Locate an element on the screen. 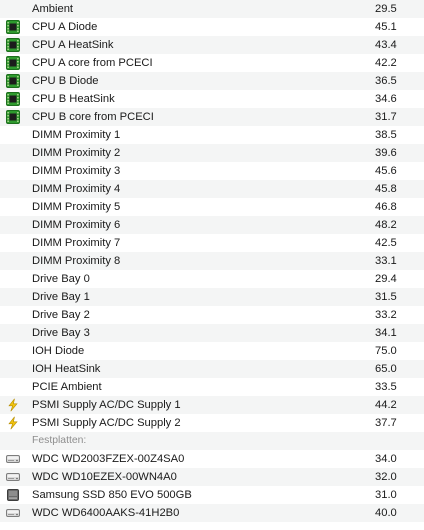 The width and height of the screenshot is (424, 530). sensor-row: CPU B core from PCECI 31.7 is located at coordinates (212, 117).